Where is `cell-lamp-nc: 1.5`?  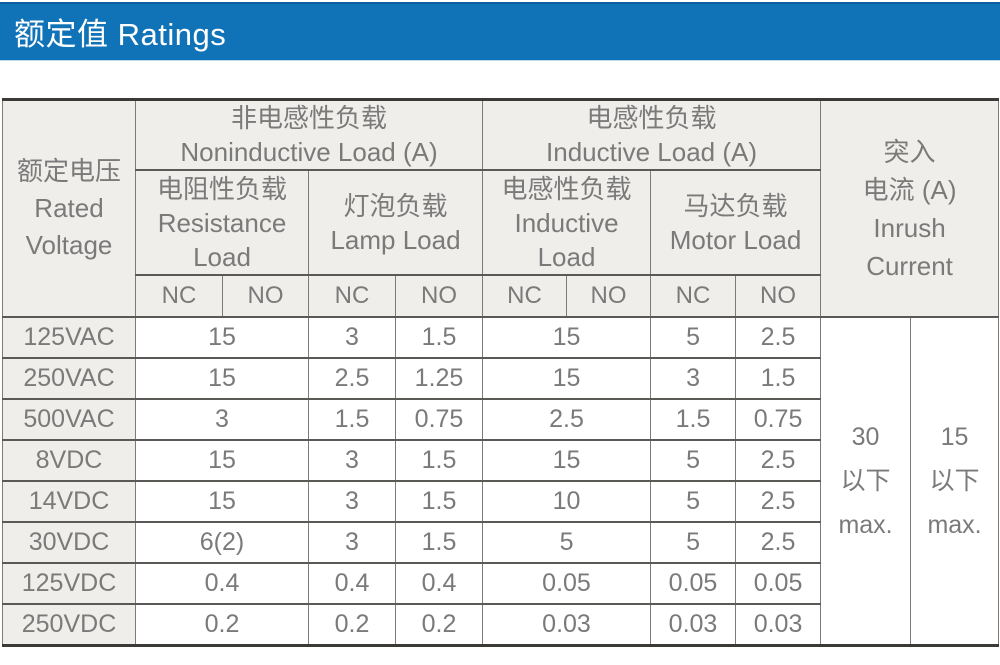 cell-lamp-nc: 1.5 is located at coordinates (352, 419).